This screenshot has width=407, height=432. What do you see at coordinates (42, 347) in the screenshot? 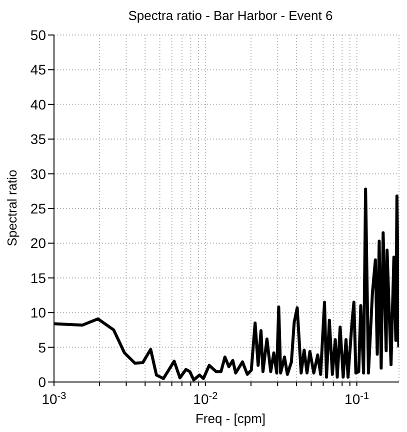
I see `y-tick-label: 5` at bounding box center [42, 347].